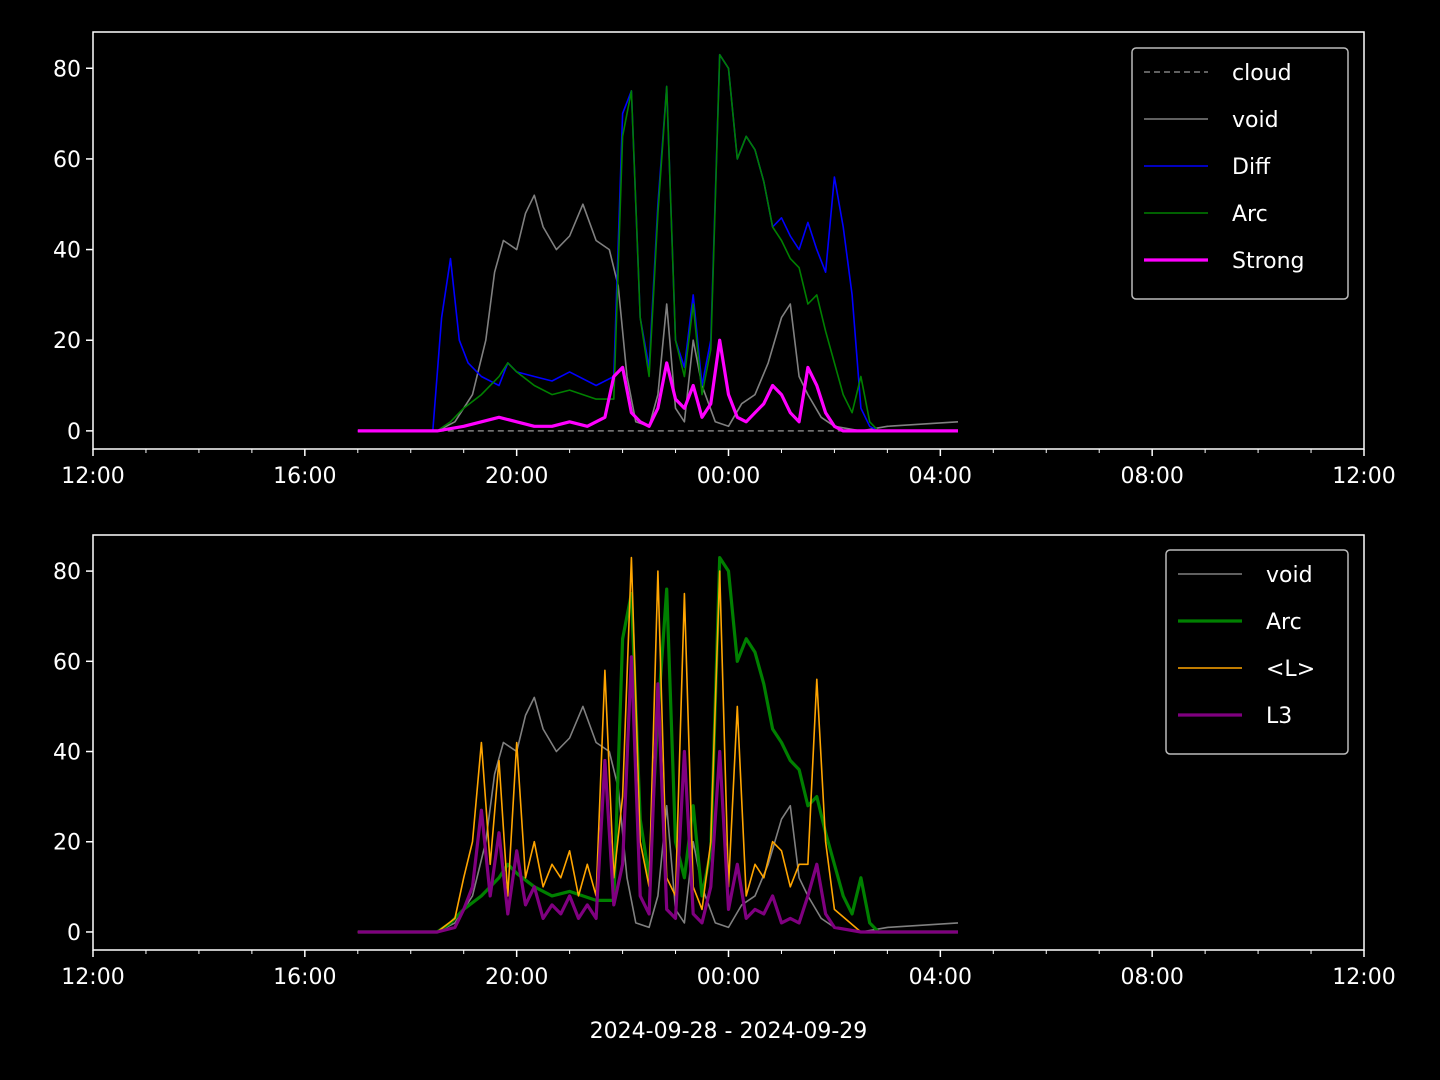 Image resolution: width=1440 pixels, height=1080 pixels. I want to click on legend: cloud void Diff Arc Strong, so click(1240, 173).